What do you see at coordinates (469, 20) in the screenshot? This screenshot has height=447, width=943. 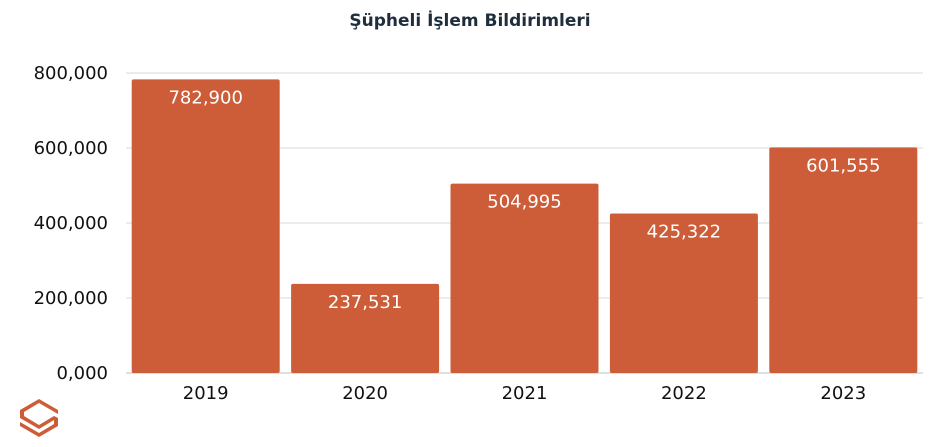 I see `chart-title: Şüpheli İşlem Bildirimleri` at bounding box center [469, 20].